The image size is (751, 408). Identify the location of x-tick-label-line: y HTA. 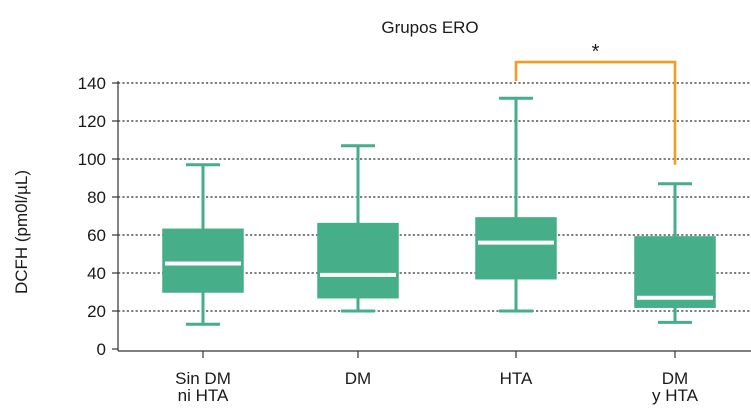
(675, 395).